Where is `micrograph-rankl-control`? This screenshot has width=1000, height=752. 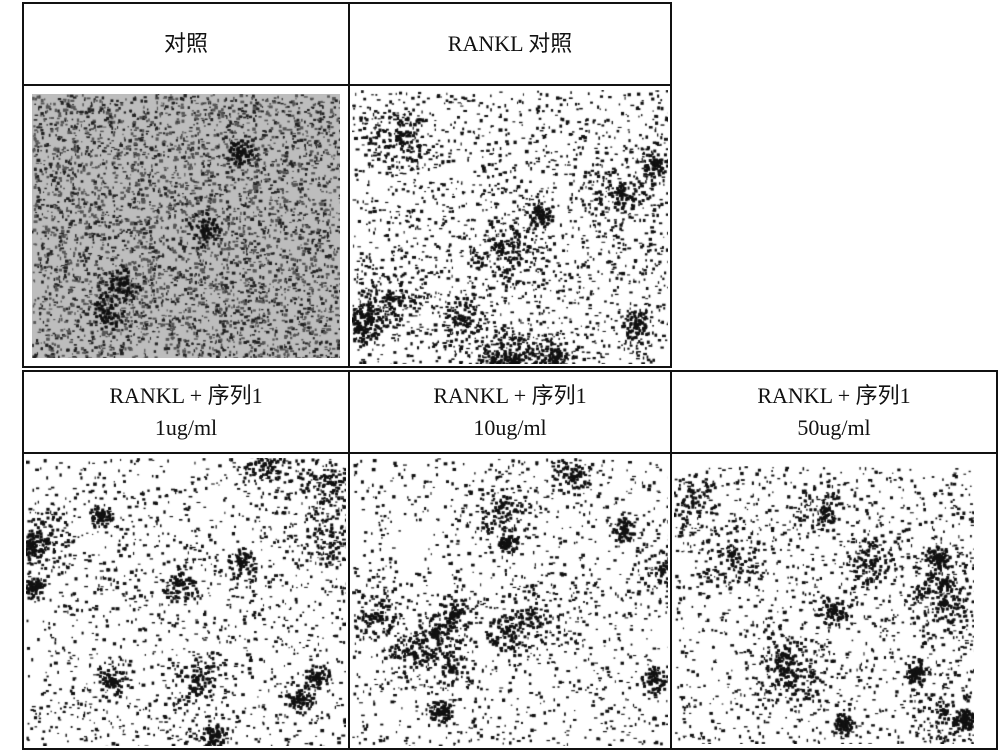 micrograph-rankl-control is located at coordinates (510, 227).